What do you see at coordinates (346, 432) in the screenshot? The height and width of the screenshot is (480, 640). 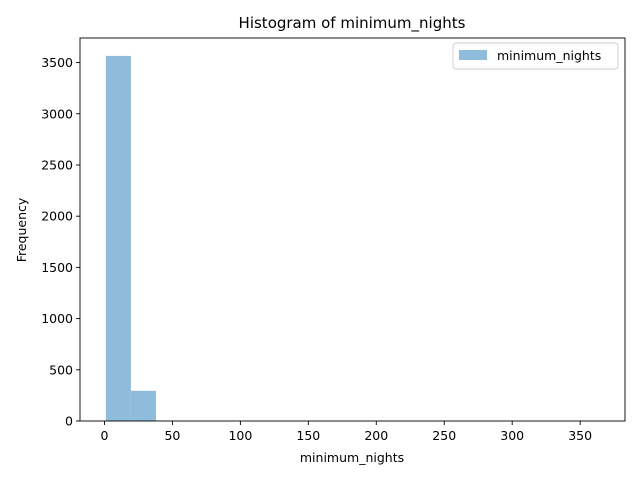 I see `x-axis: 0 50 100 150 200 250 300 350` at bounding box center [346, 432].